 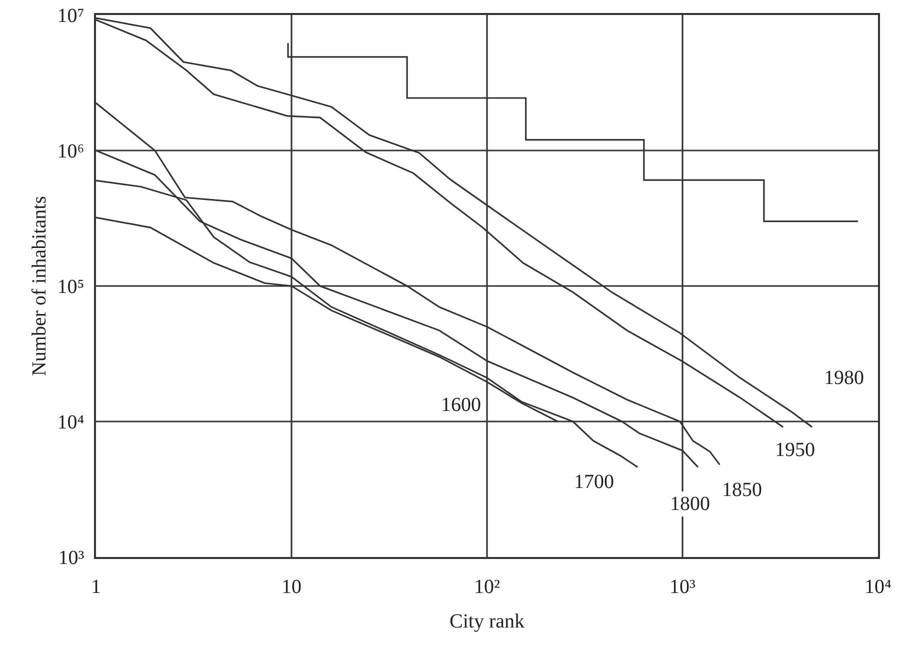 I want to click on x-tick-label: 10, so click(x=292, y=587).